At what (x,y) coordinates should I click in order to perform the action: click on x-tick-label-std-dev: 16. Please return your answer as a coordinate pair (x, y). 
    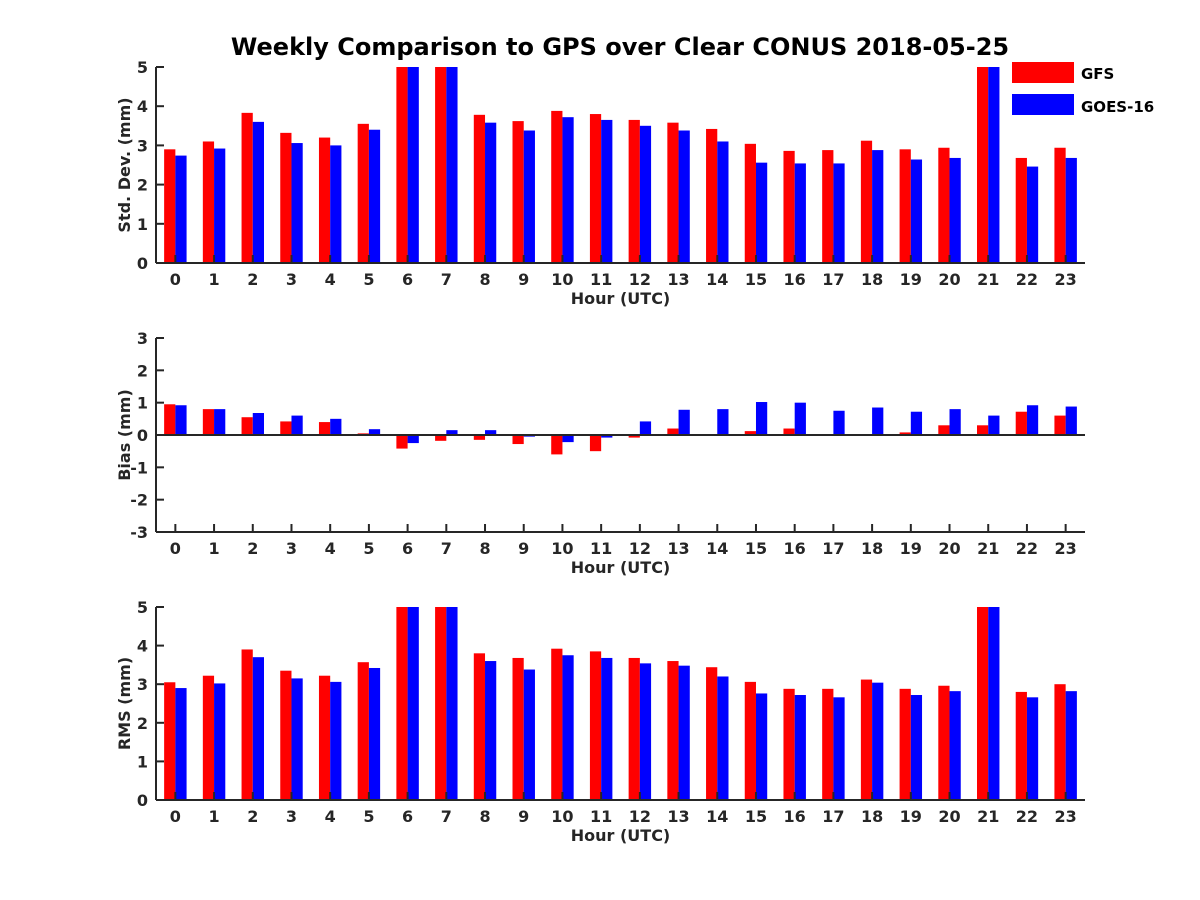
    Looking at the image, I should click on (795, 279).